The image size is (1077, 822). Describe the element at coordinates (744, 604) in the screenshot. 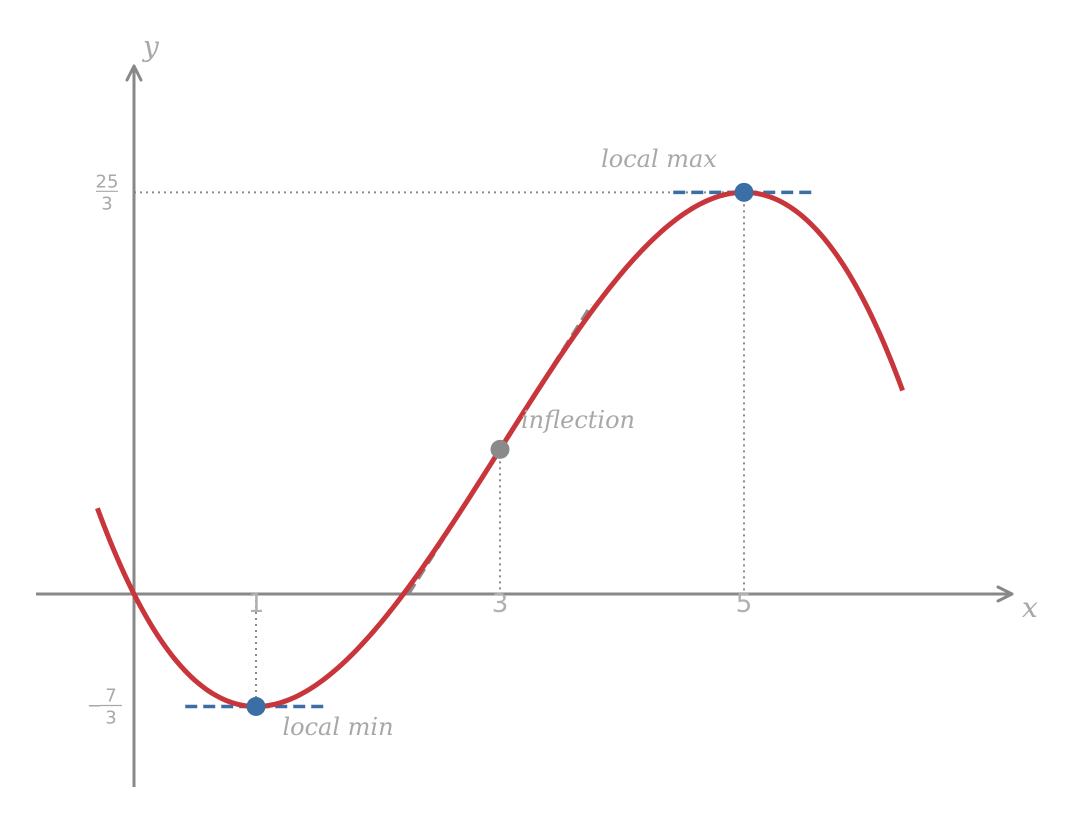

I see `x-tick-label: 5` at that location.